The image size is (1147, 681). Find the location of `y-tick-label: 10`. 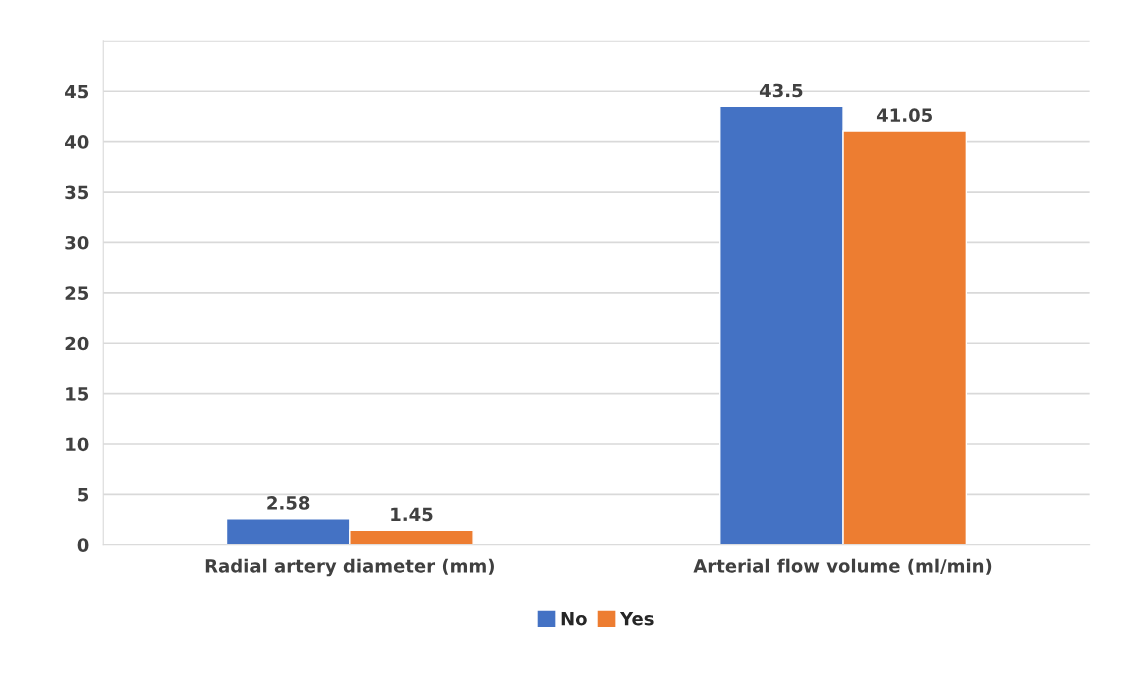

y-tick-label: 10 is located at coordinates (77, 444).